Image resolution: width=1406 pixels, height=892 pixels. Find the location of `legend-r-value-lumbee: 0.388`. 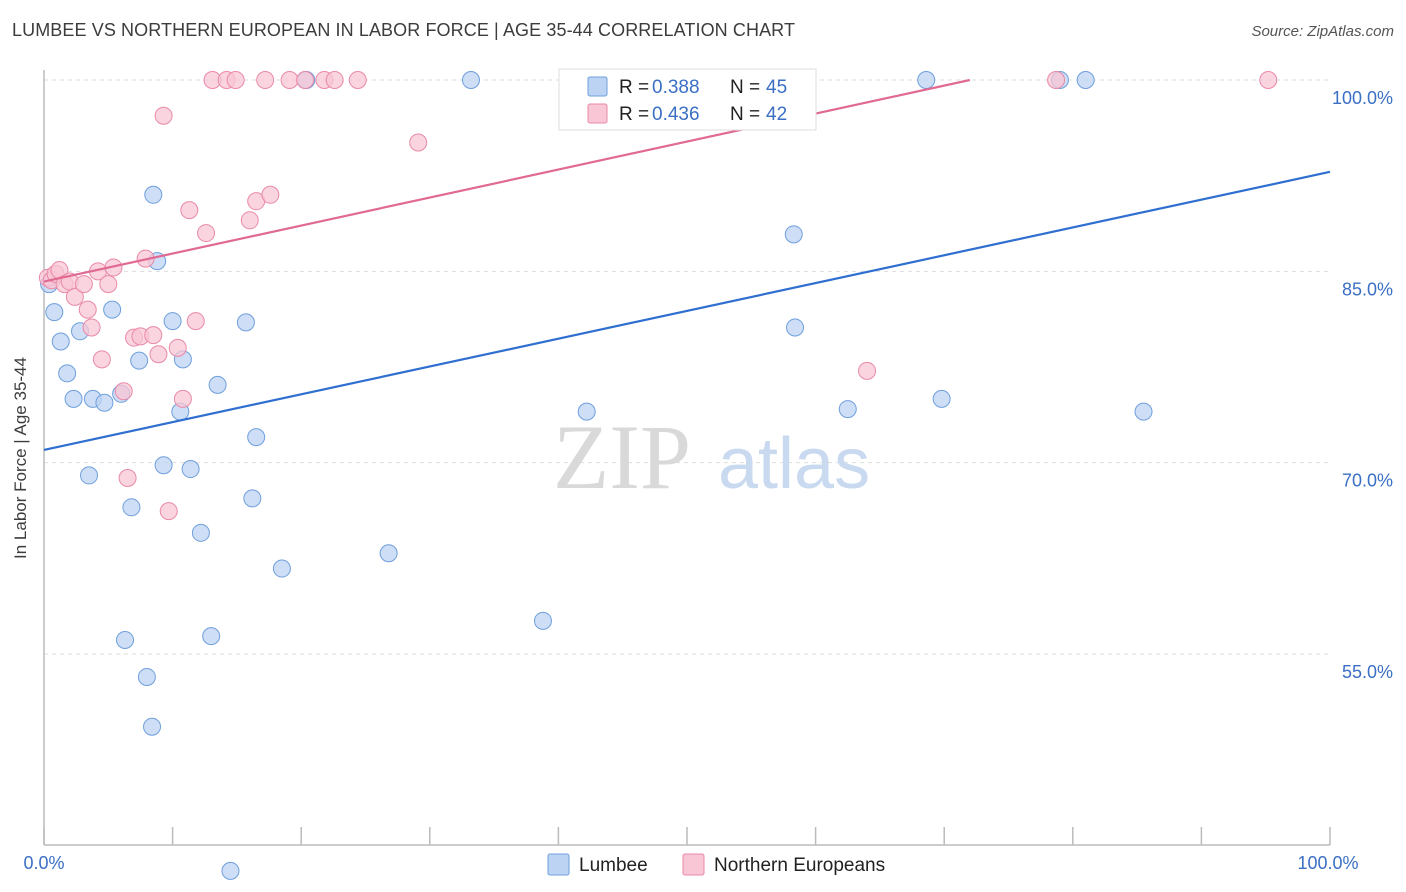

legend-r-value-lumbee: 0.388 is located at coordinates (676, 87).